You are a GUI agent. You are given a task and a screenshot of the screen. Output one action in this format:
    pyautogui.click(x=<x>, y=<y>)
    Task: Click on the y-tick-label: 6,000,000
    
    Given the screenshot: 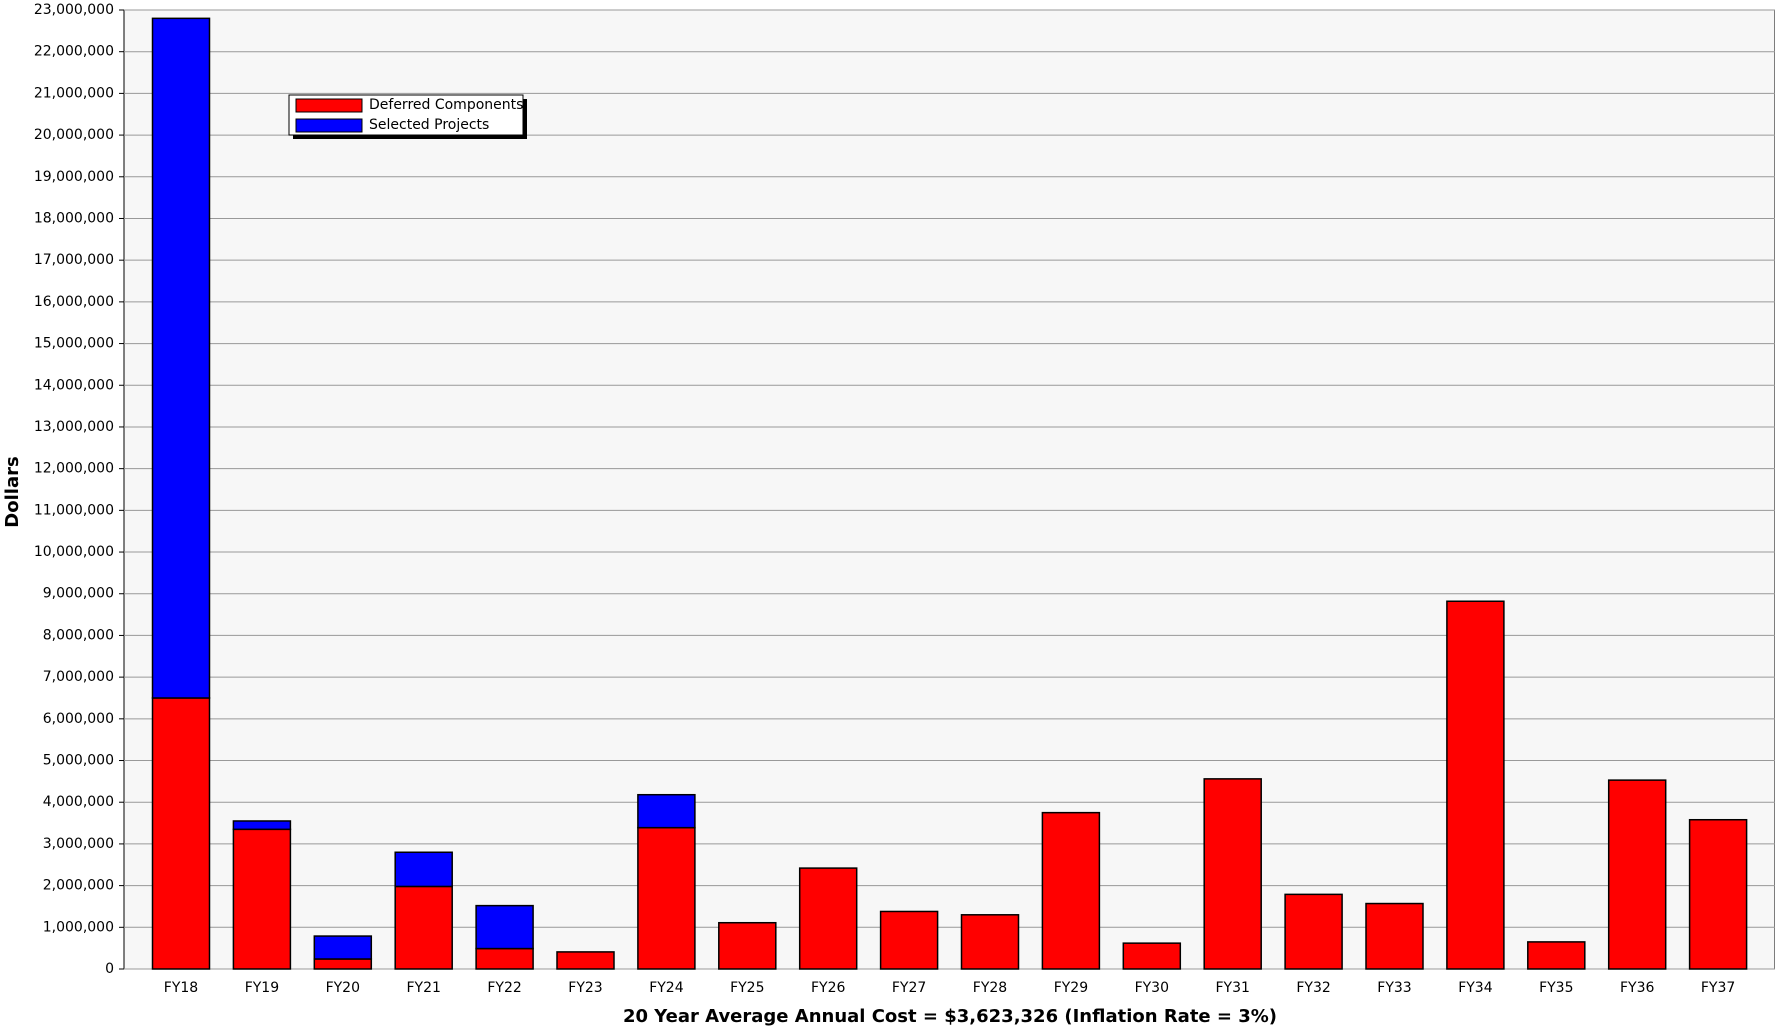 What is the action you would take?
    pyautogui.click(x=78, y=719)
    